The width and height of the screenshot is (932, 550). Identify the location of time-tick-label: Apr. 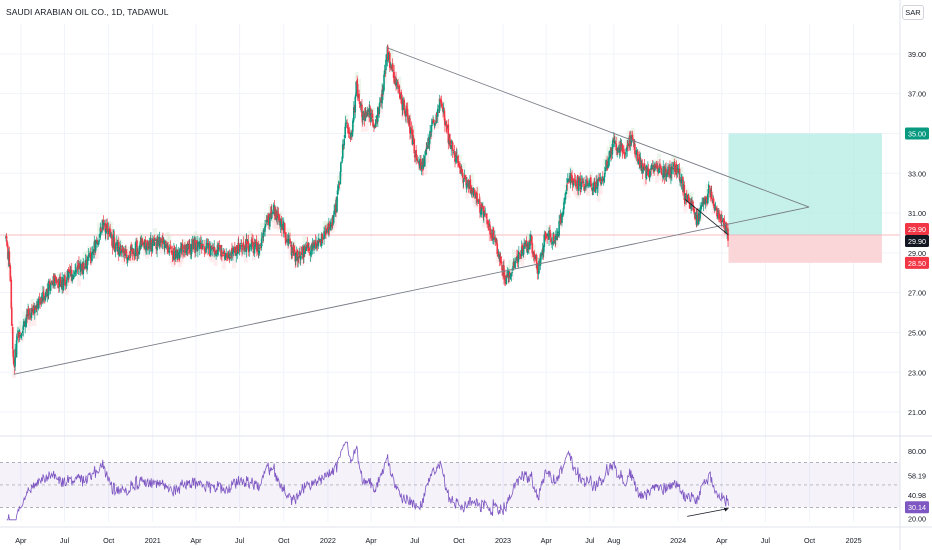
(547, 540).